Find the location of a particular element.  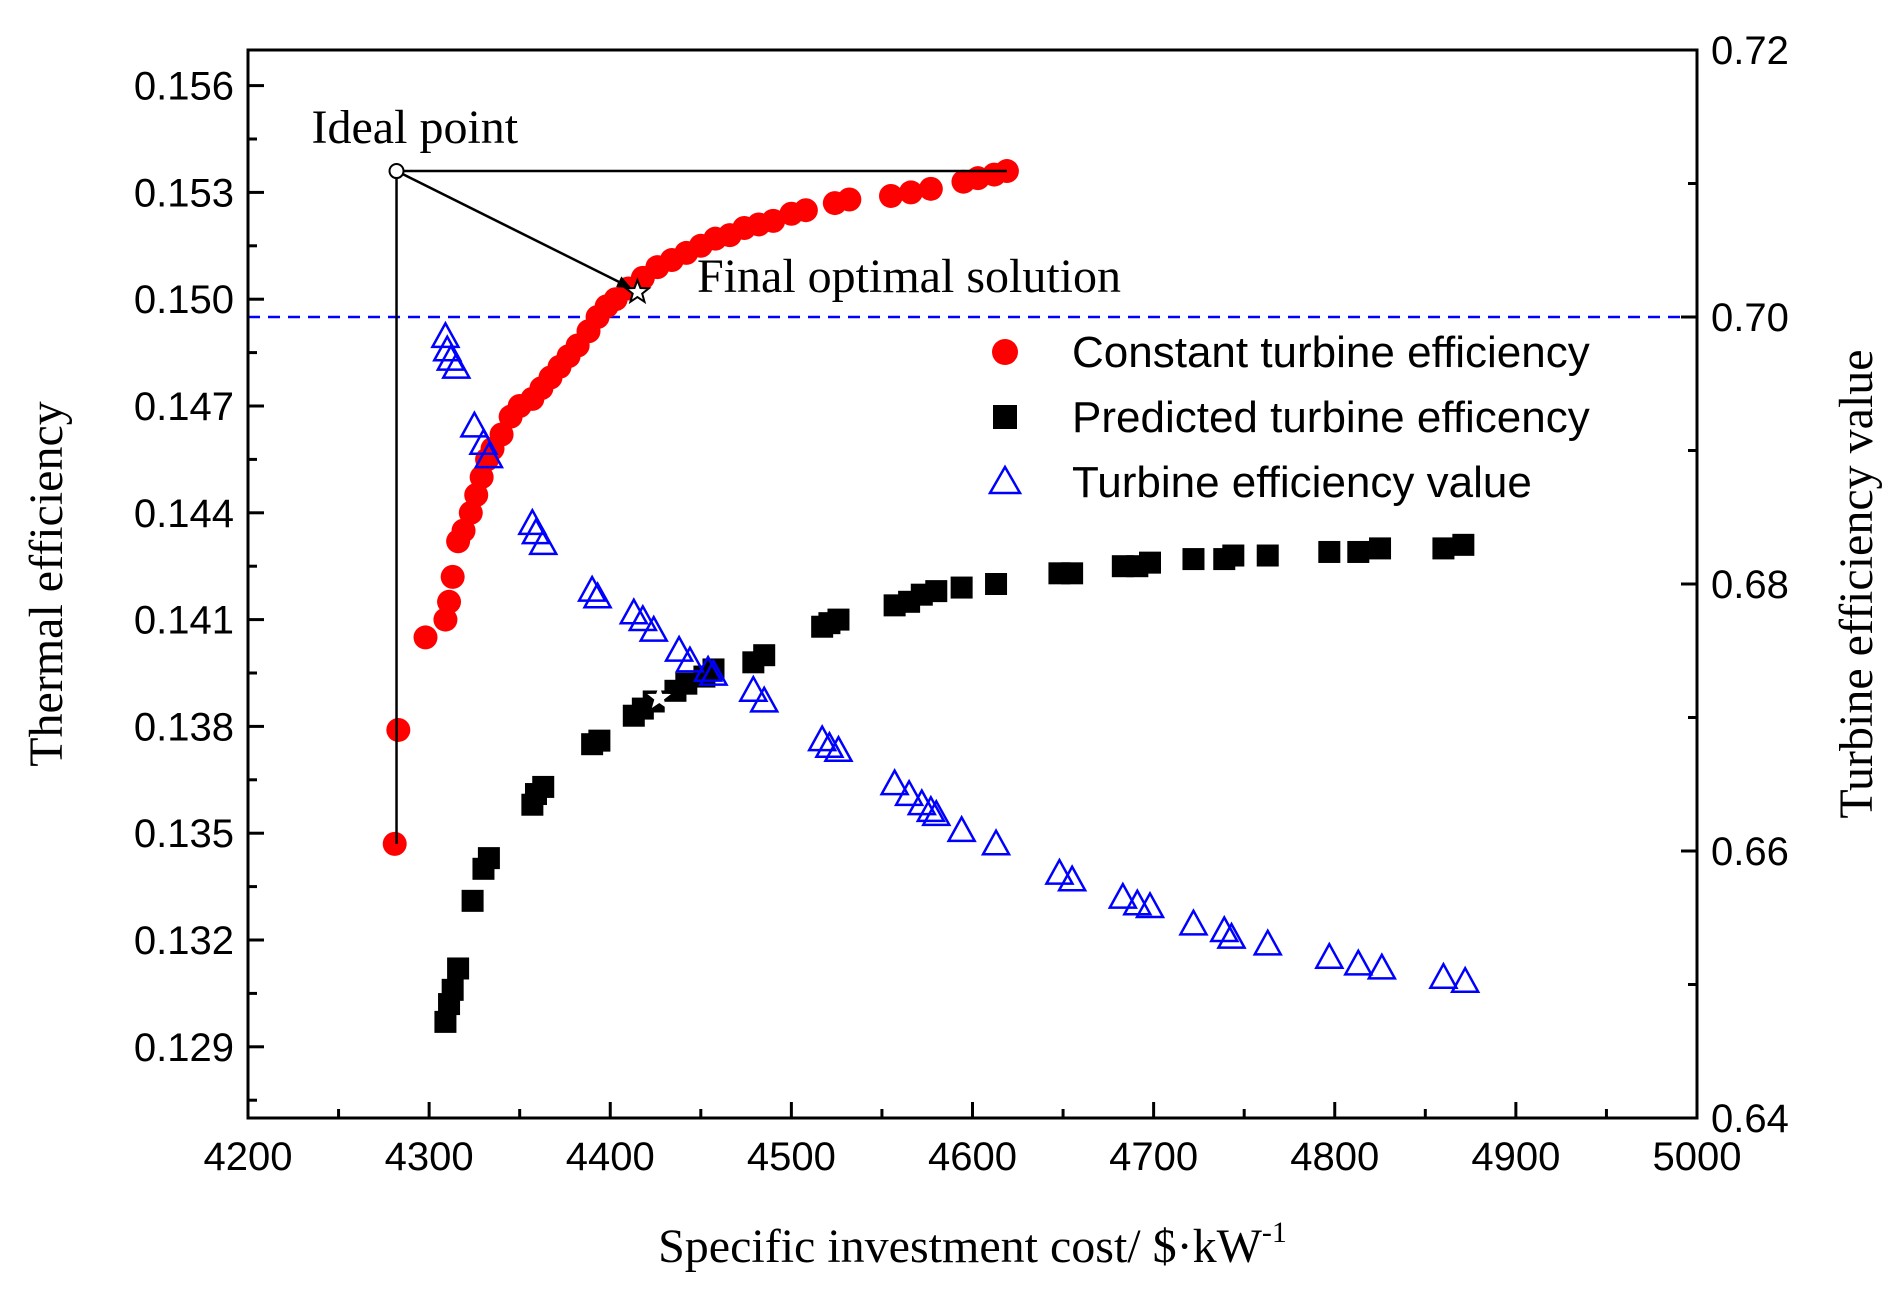

y-left-tick-label: 0.135 is located at coordinates (184, 834).